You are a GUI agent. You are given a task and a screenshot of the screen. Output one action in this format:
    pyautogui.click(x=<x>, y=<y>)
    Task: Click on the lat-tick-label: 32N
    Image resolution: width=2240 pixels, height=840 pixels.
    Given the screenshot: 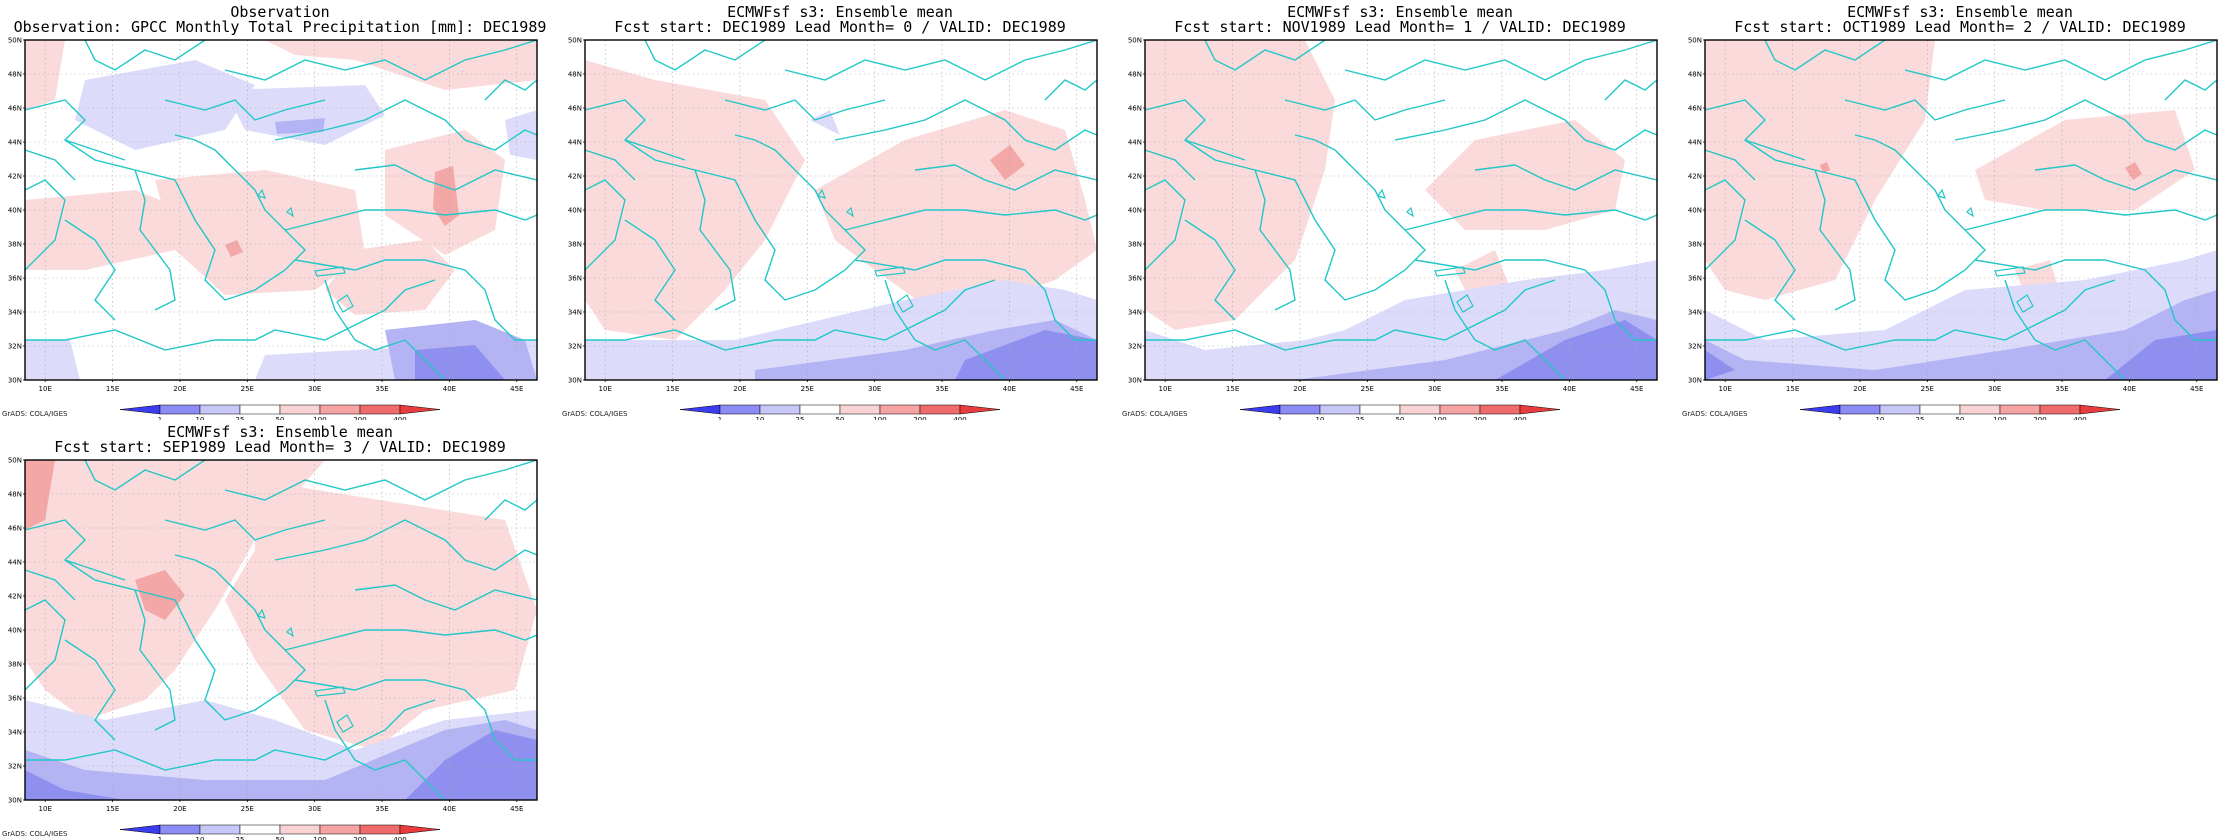 What is the action you would take?
    pyautogui.click(x=575, y=347)
    